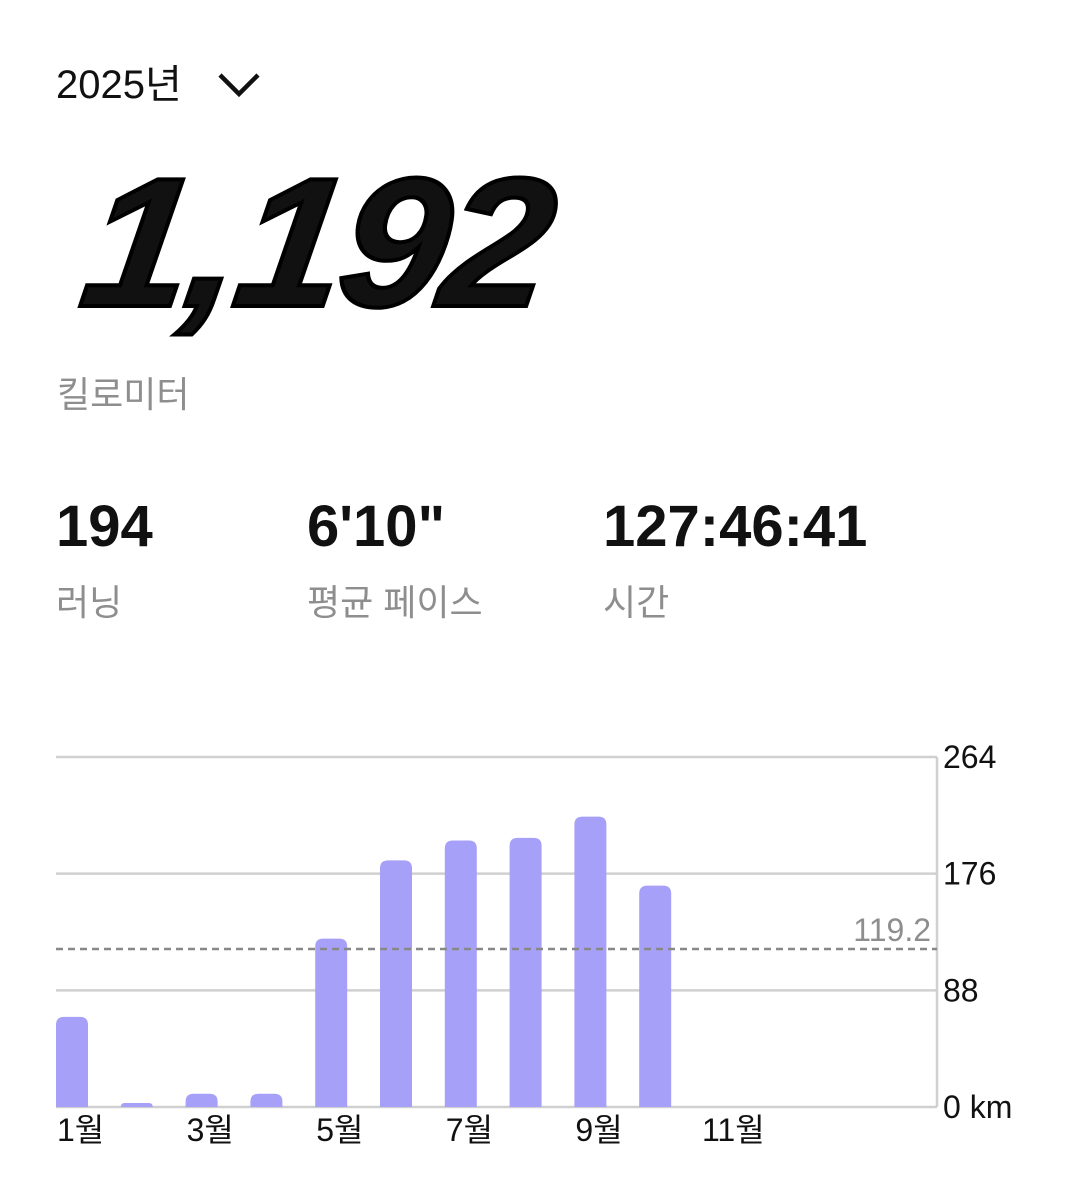 This screenshot has height=1193, width=1080. Describe the element at coordinates (735, 562) in the screenshot. I see `stat-time: 127:46:41 시간` at that location.